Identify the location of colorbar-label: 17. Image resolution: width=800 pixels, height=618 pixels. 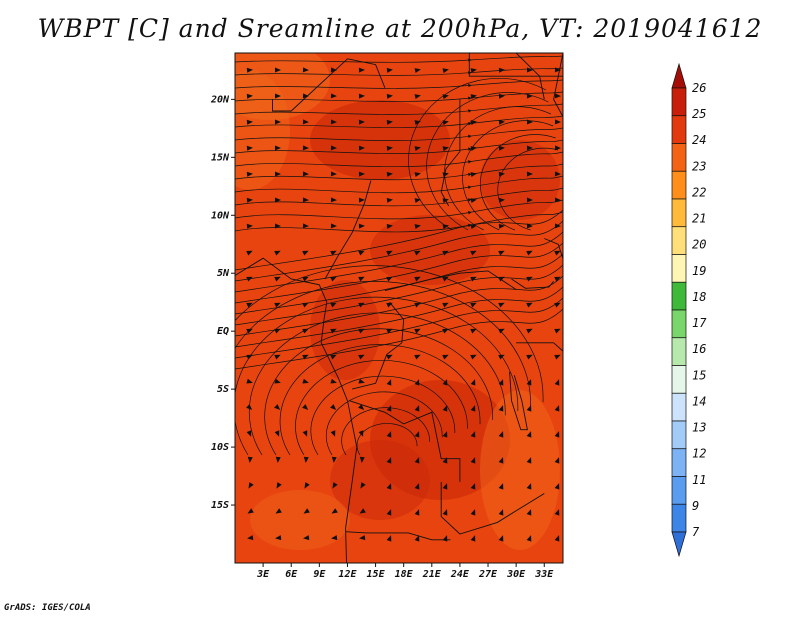
(699, 323).